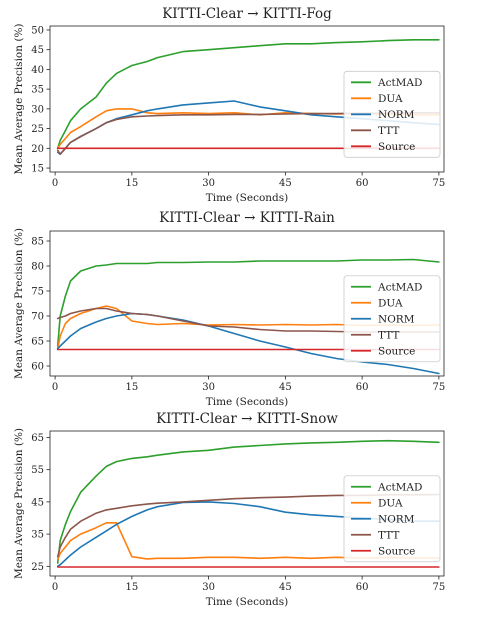 The image size is (480, 617). What do you see at coordinates (247, 14) in the screenshot?
I see `chart-title: KITTI-Clear → KITTI-Fog` at bounding box center [247, 14].